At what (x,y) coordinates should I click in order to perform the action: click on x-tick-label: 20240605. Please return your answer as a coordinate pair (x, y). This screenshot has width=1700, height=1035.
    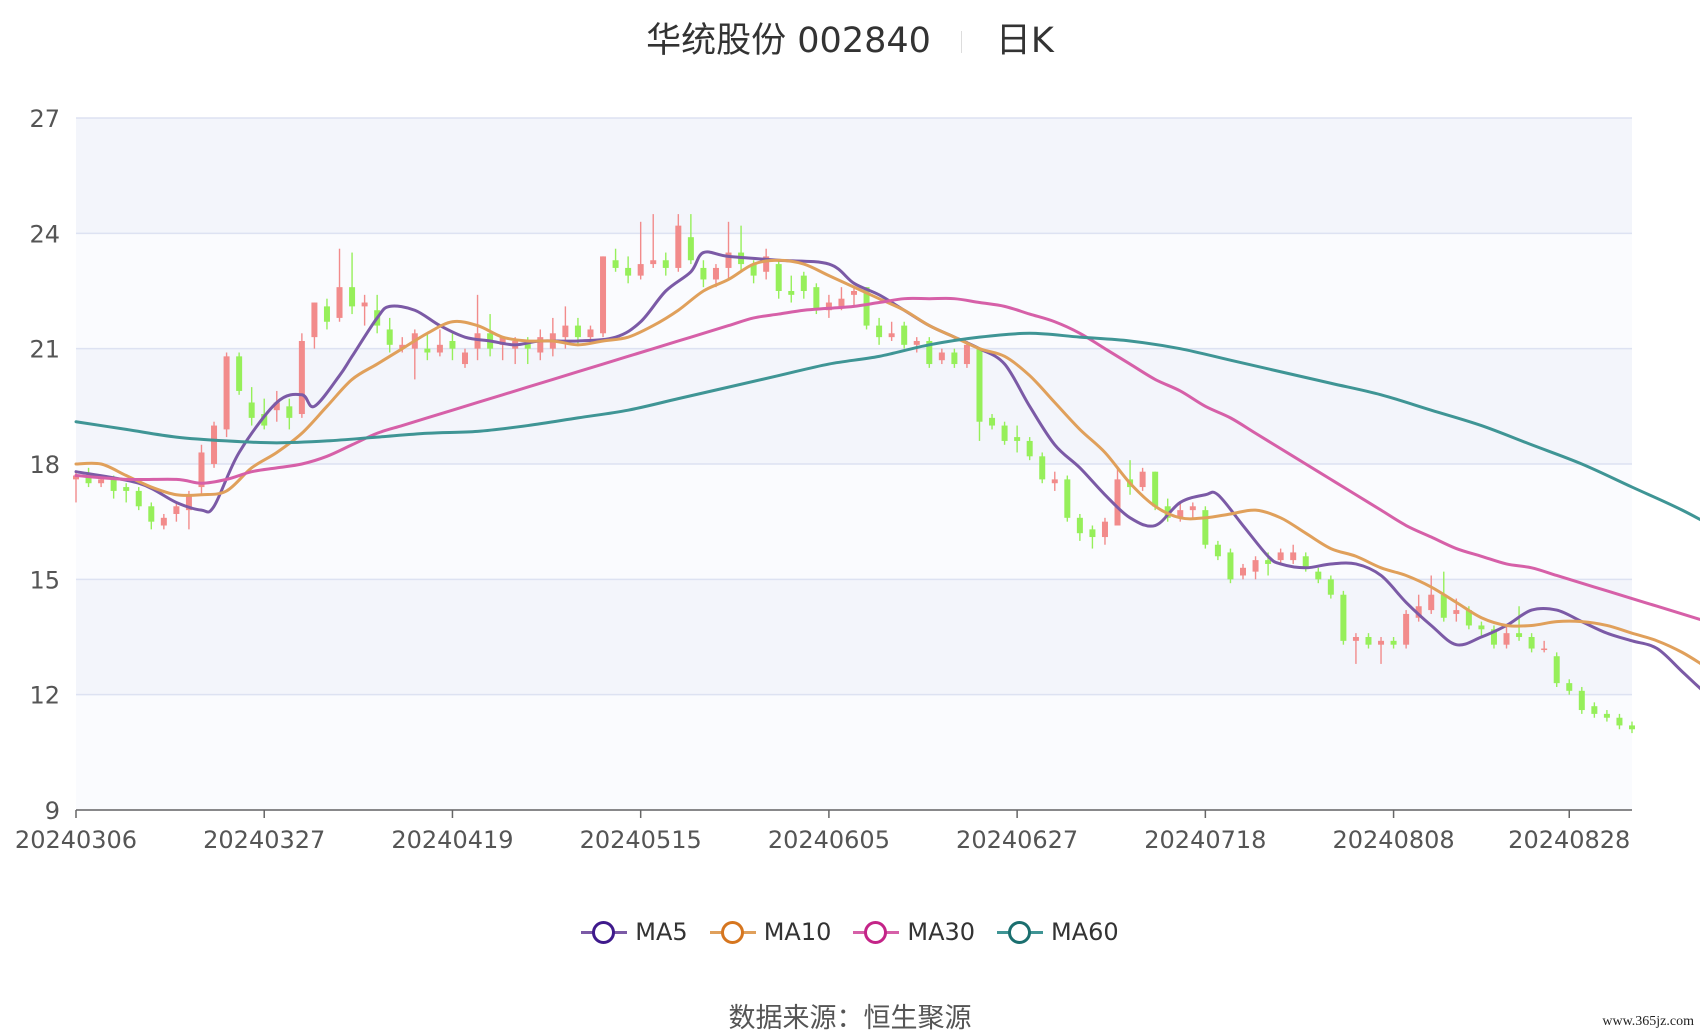
    Looking at the image, I should click on (829, 840).